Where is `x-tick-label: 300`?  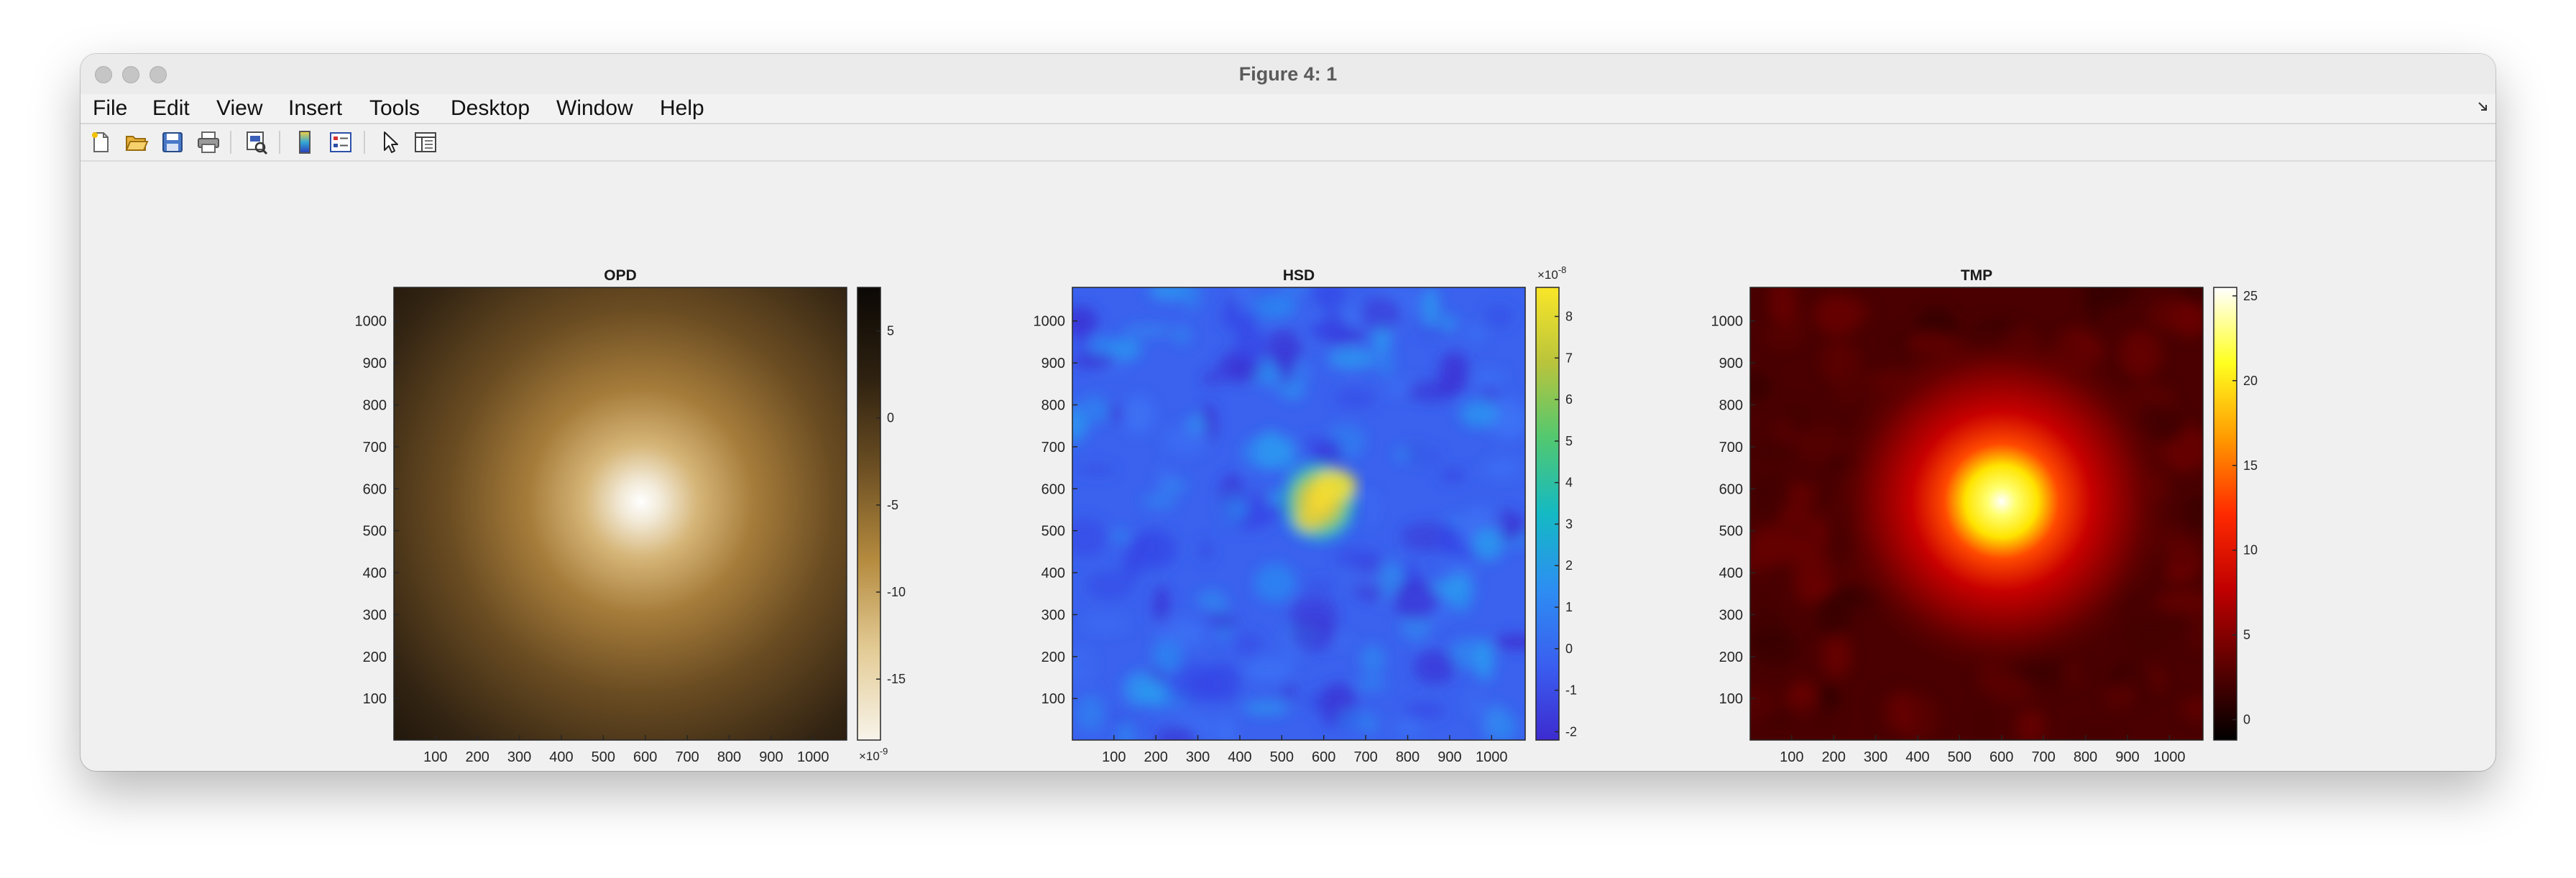
x-tick-label: 300 is located at coordinates (1198, 757).